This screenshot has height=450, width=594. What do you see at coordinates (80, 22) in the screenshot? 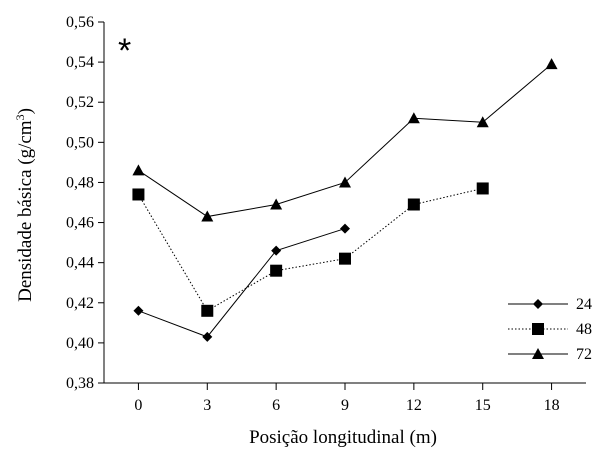
I see `y-tick-label: 0,56` at bounding box center [80, 22].